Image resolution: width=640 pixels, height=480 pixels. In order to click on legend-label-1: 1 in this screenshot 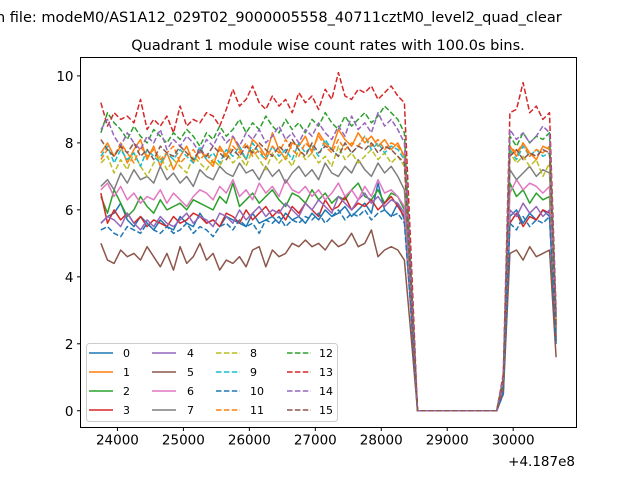, I will do `click(126, 372)`.